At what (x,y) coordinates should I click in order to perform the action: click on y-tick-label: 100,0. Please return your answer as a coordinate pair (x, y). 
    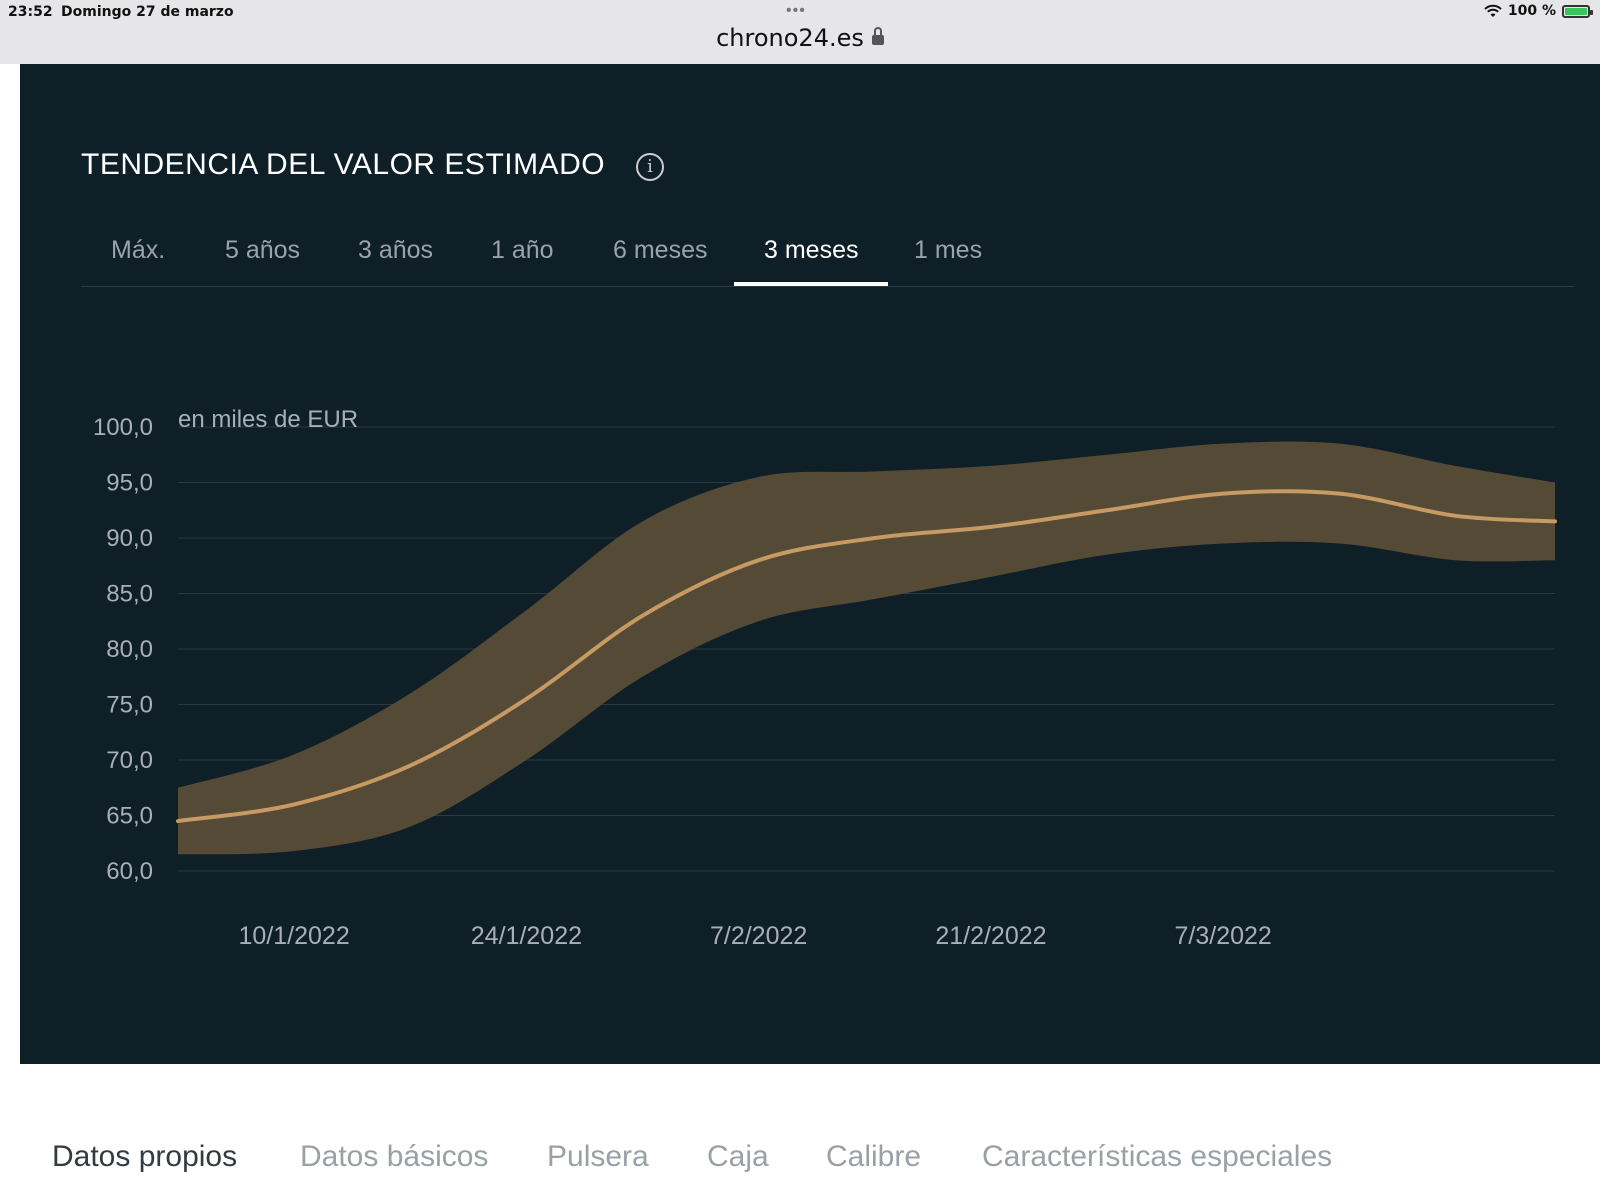
    Looking at the image, I should click on (123, 427).